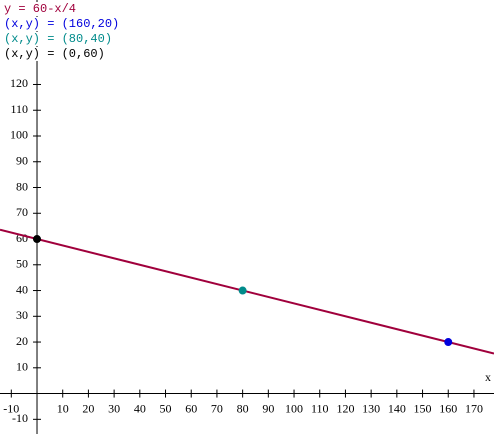 The width and height of the screenshot is (494, 434). What do you see at coordinates (22, 264) in the screenshot?
I see `y-tick-label: 50` at bounding box center [22, 264].